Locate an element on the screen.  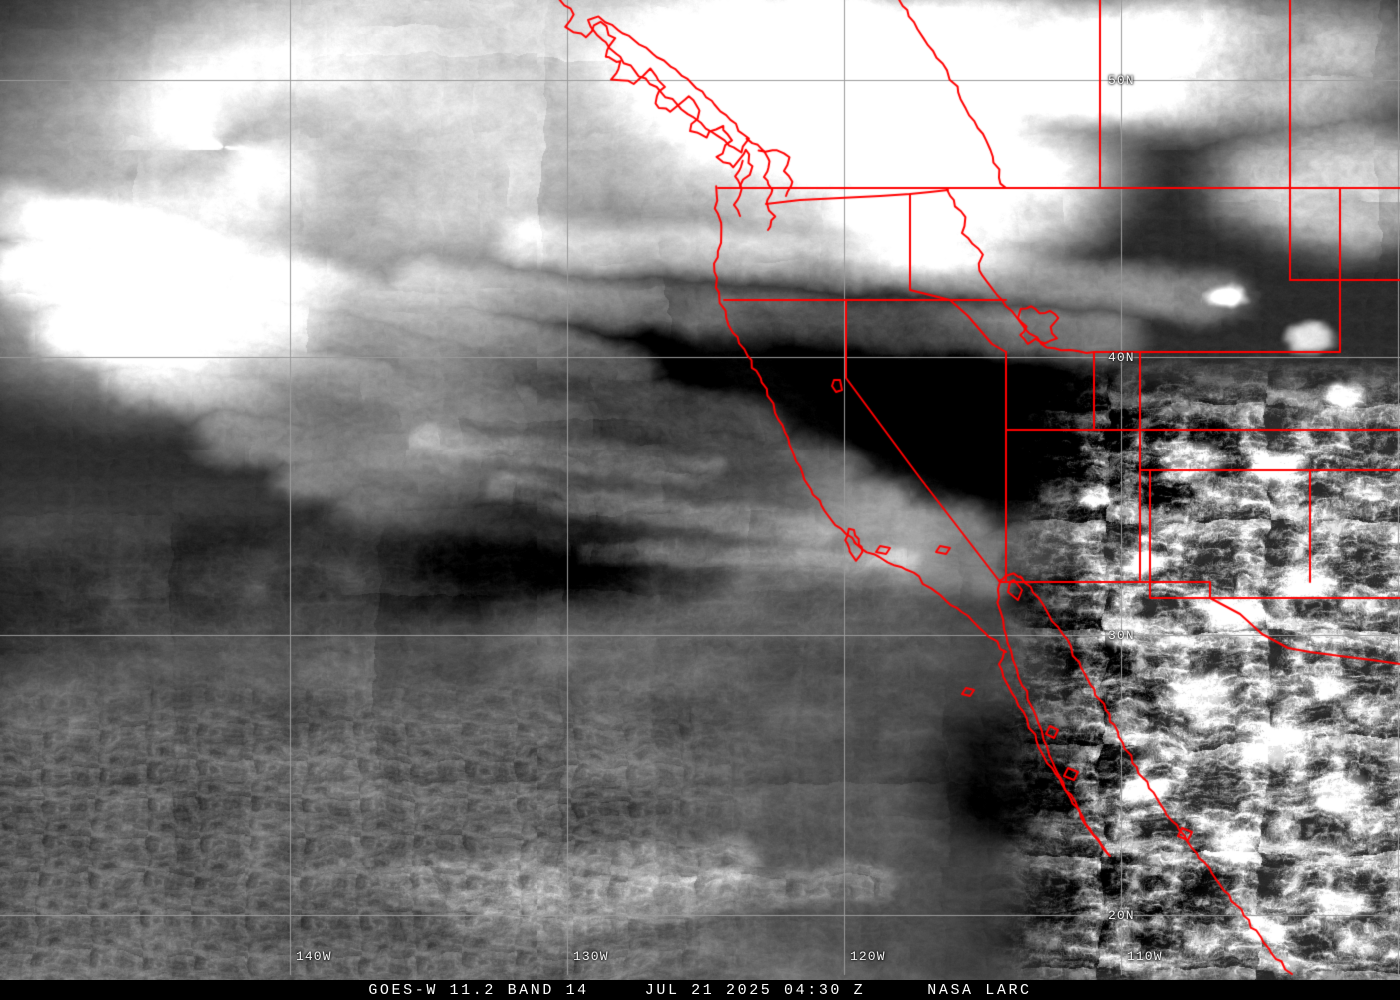
caption-band-label: BAND is located at coordinates (530, 990).